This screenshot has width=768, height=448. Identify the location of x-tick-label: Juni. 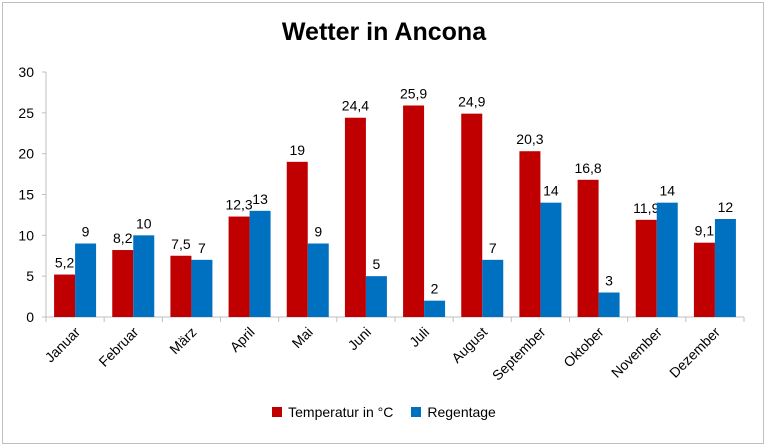
(359, 338).